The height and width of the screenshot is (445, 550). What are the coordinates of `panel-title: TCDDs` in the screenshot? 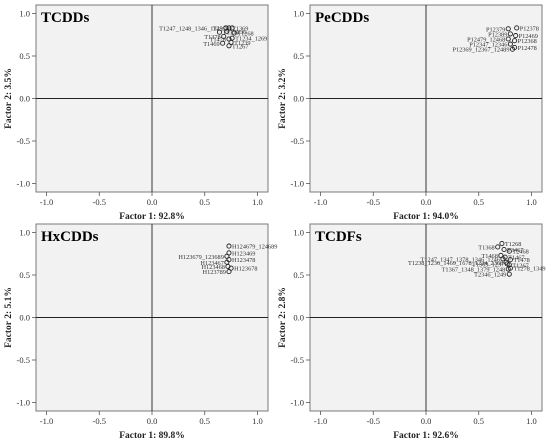 It's located at (65, 18).